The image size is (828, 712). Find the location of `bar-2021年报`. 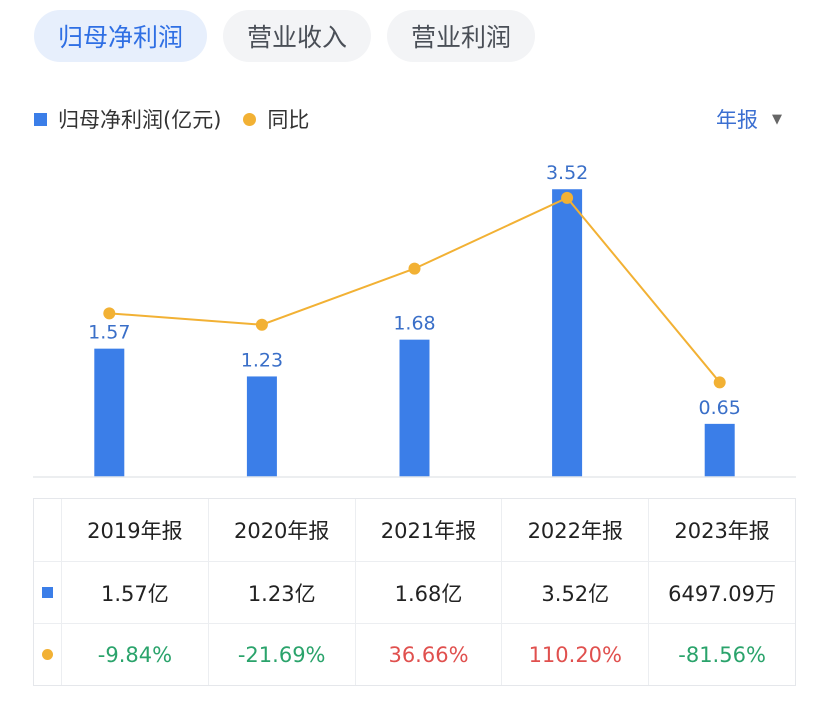

bar-2021年报 is located at coordinates (414, 408).